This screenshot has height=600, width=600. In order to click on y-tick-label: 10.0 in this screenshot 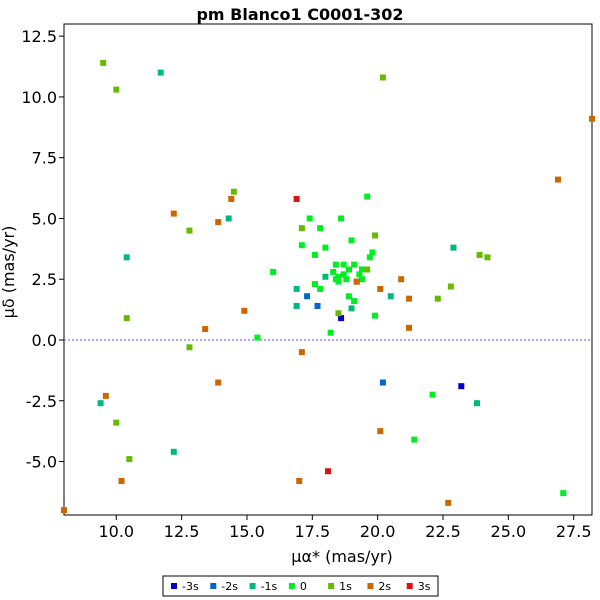, I will do `click(39, 97)`.